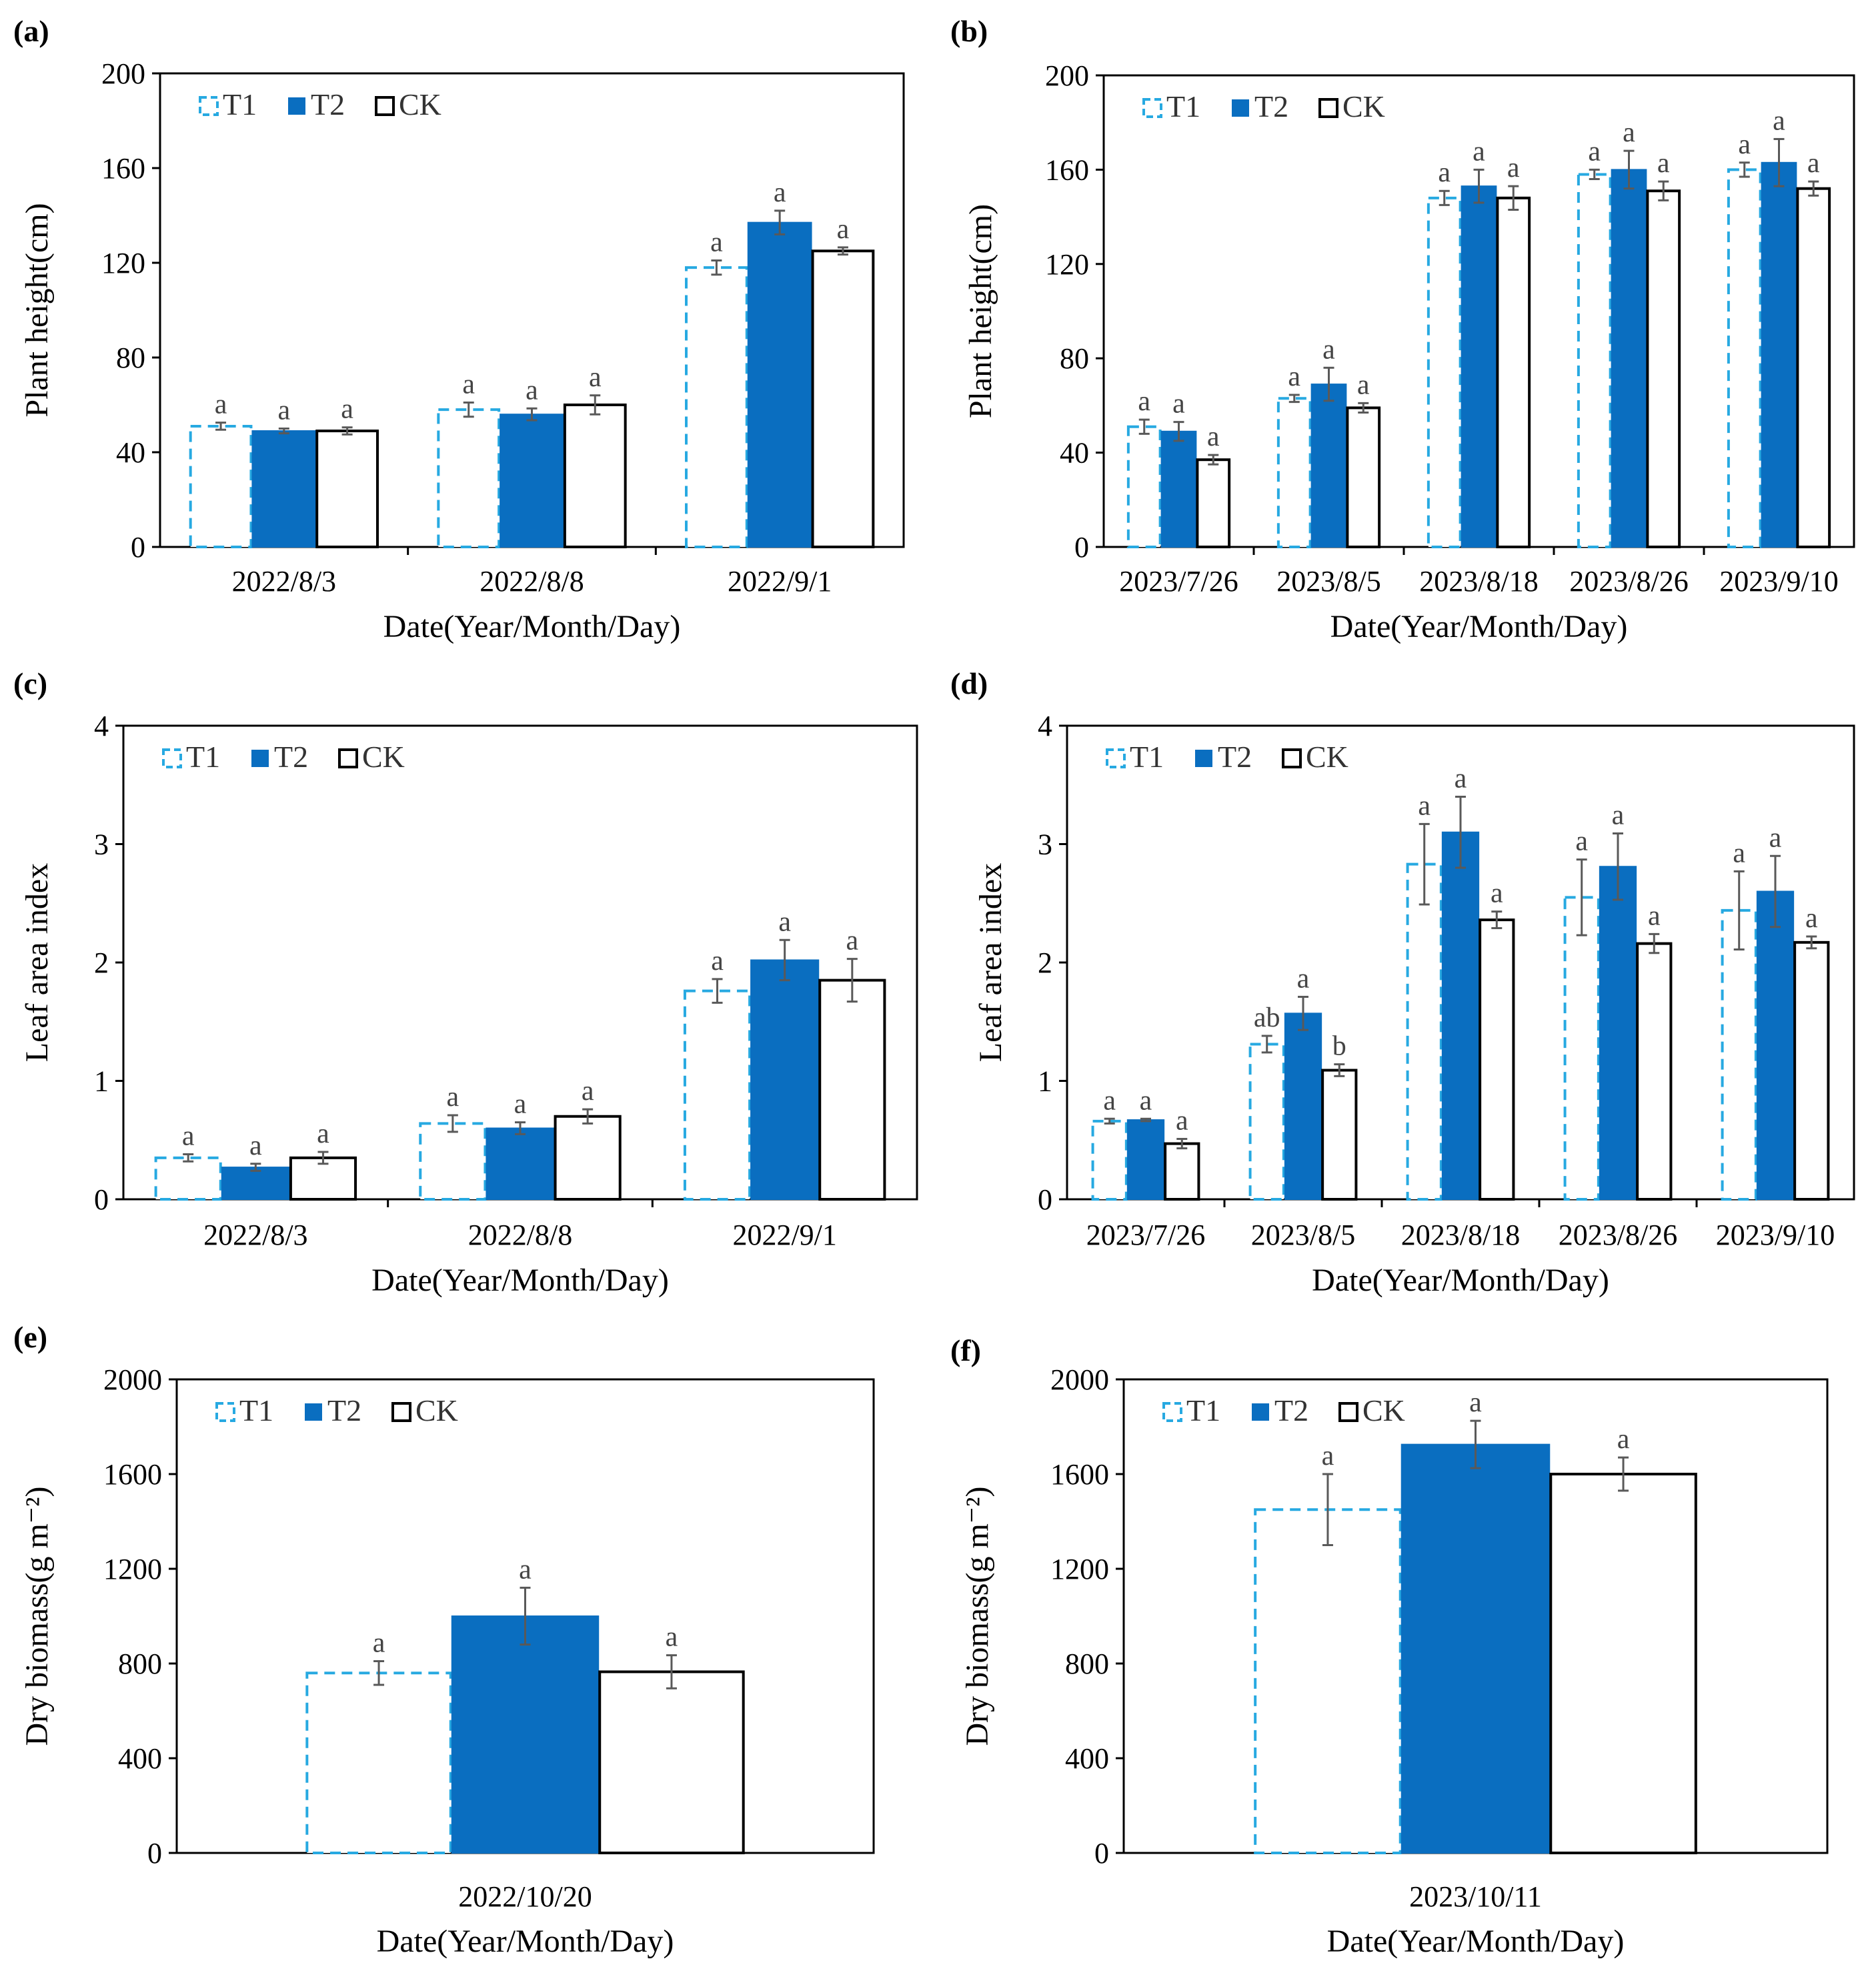 Image resolution: width=1876 pixels, height=1979 pixels. What do you see at coordinates (1460, 1235) in the screenshot?
I see `x-tick-label: 2023/8/18` at bounding box center [1460, 1235].